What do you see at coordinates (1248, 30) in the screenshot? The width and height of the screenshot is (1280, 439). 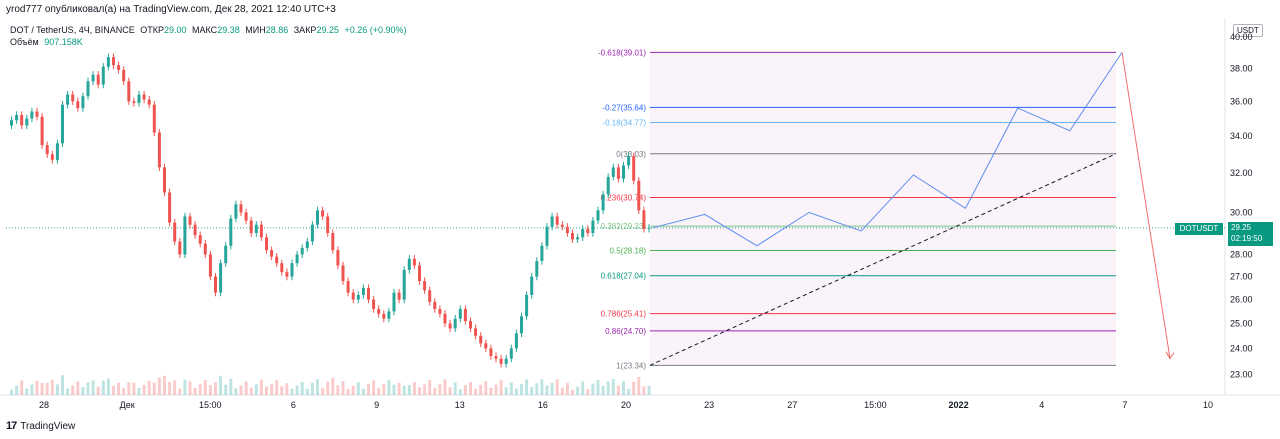 I see `currency-badge: USDT` at bounding box center [1248, 30].